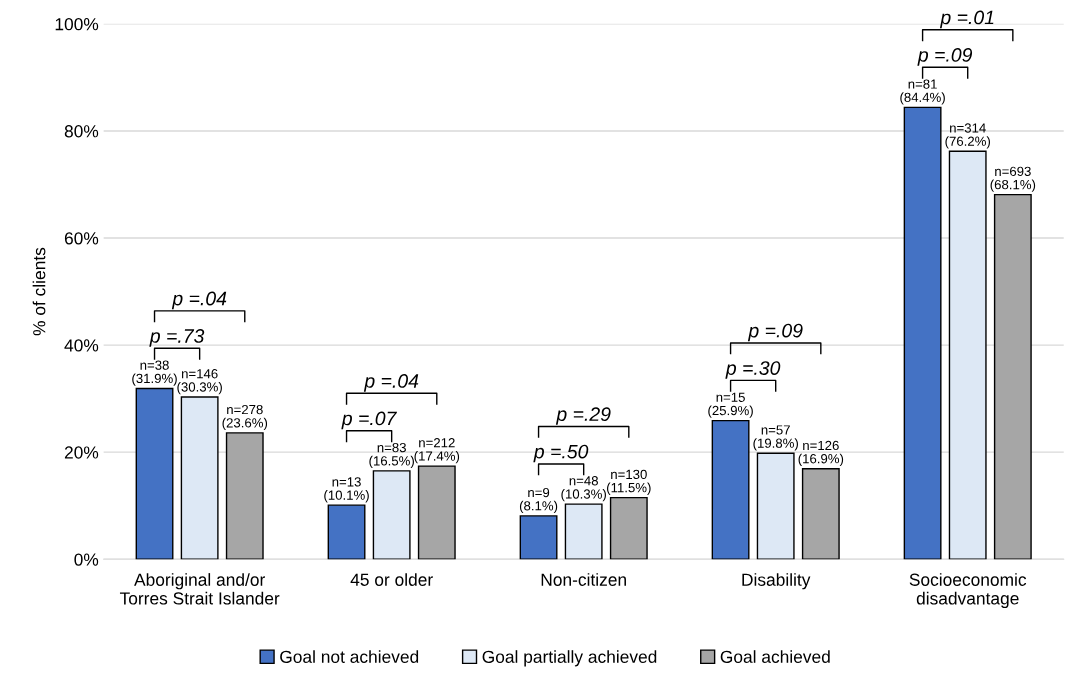 The width and height of the screenshot is (1091, 682). Describe the element at coordinates (1013, 179) in the screenshot. I see `data-label: n=693 (68.1%)` at that location.